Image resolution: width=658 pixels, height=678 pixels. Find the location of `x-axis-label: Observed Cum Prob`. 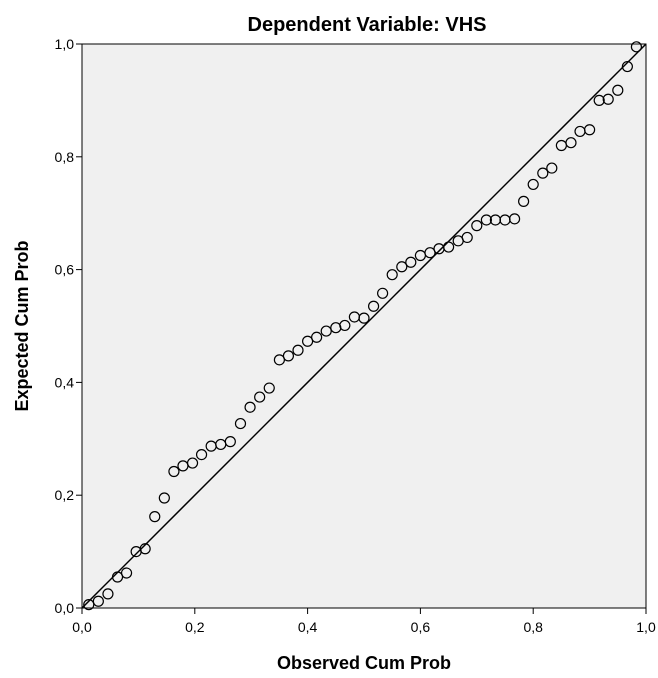

x-axis-label: Observed Cum Prob is located at coordinates (364, 663).